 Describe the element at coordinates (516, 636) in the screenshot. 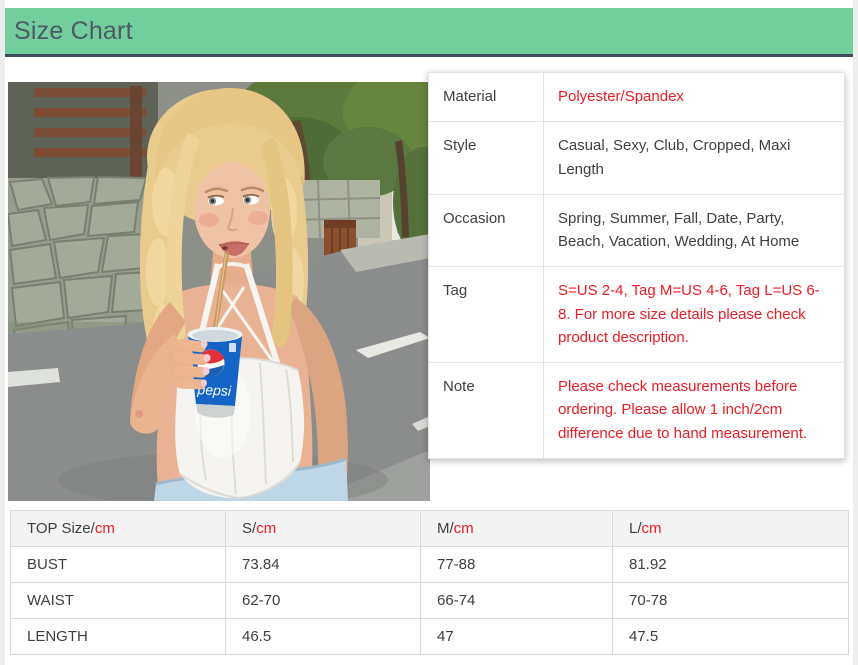

I see `size-value-m: 47` at that location.